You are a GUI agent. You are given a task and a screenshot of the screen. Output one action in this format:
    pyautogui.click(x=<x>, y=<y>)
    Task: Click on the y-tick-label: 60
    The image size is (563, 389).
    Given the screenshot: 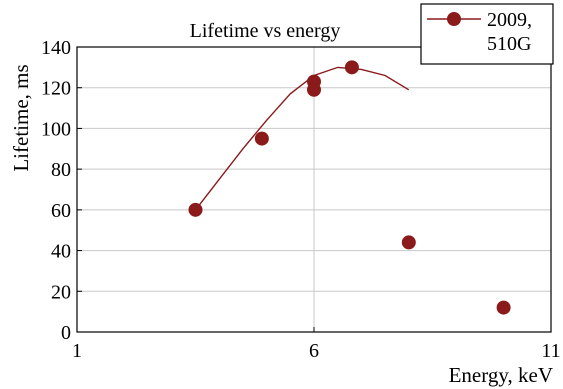 What is the action you would take?
    pyautogui.click(x=61, y=211)
    